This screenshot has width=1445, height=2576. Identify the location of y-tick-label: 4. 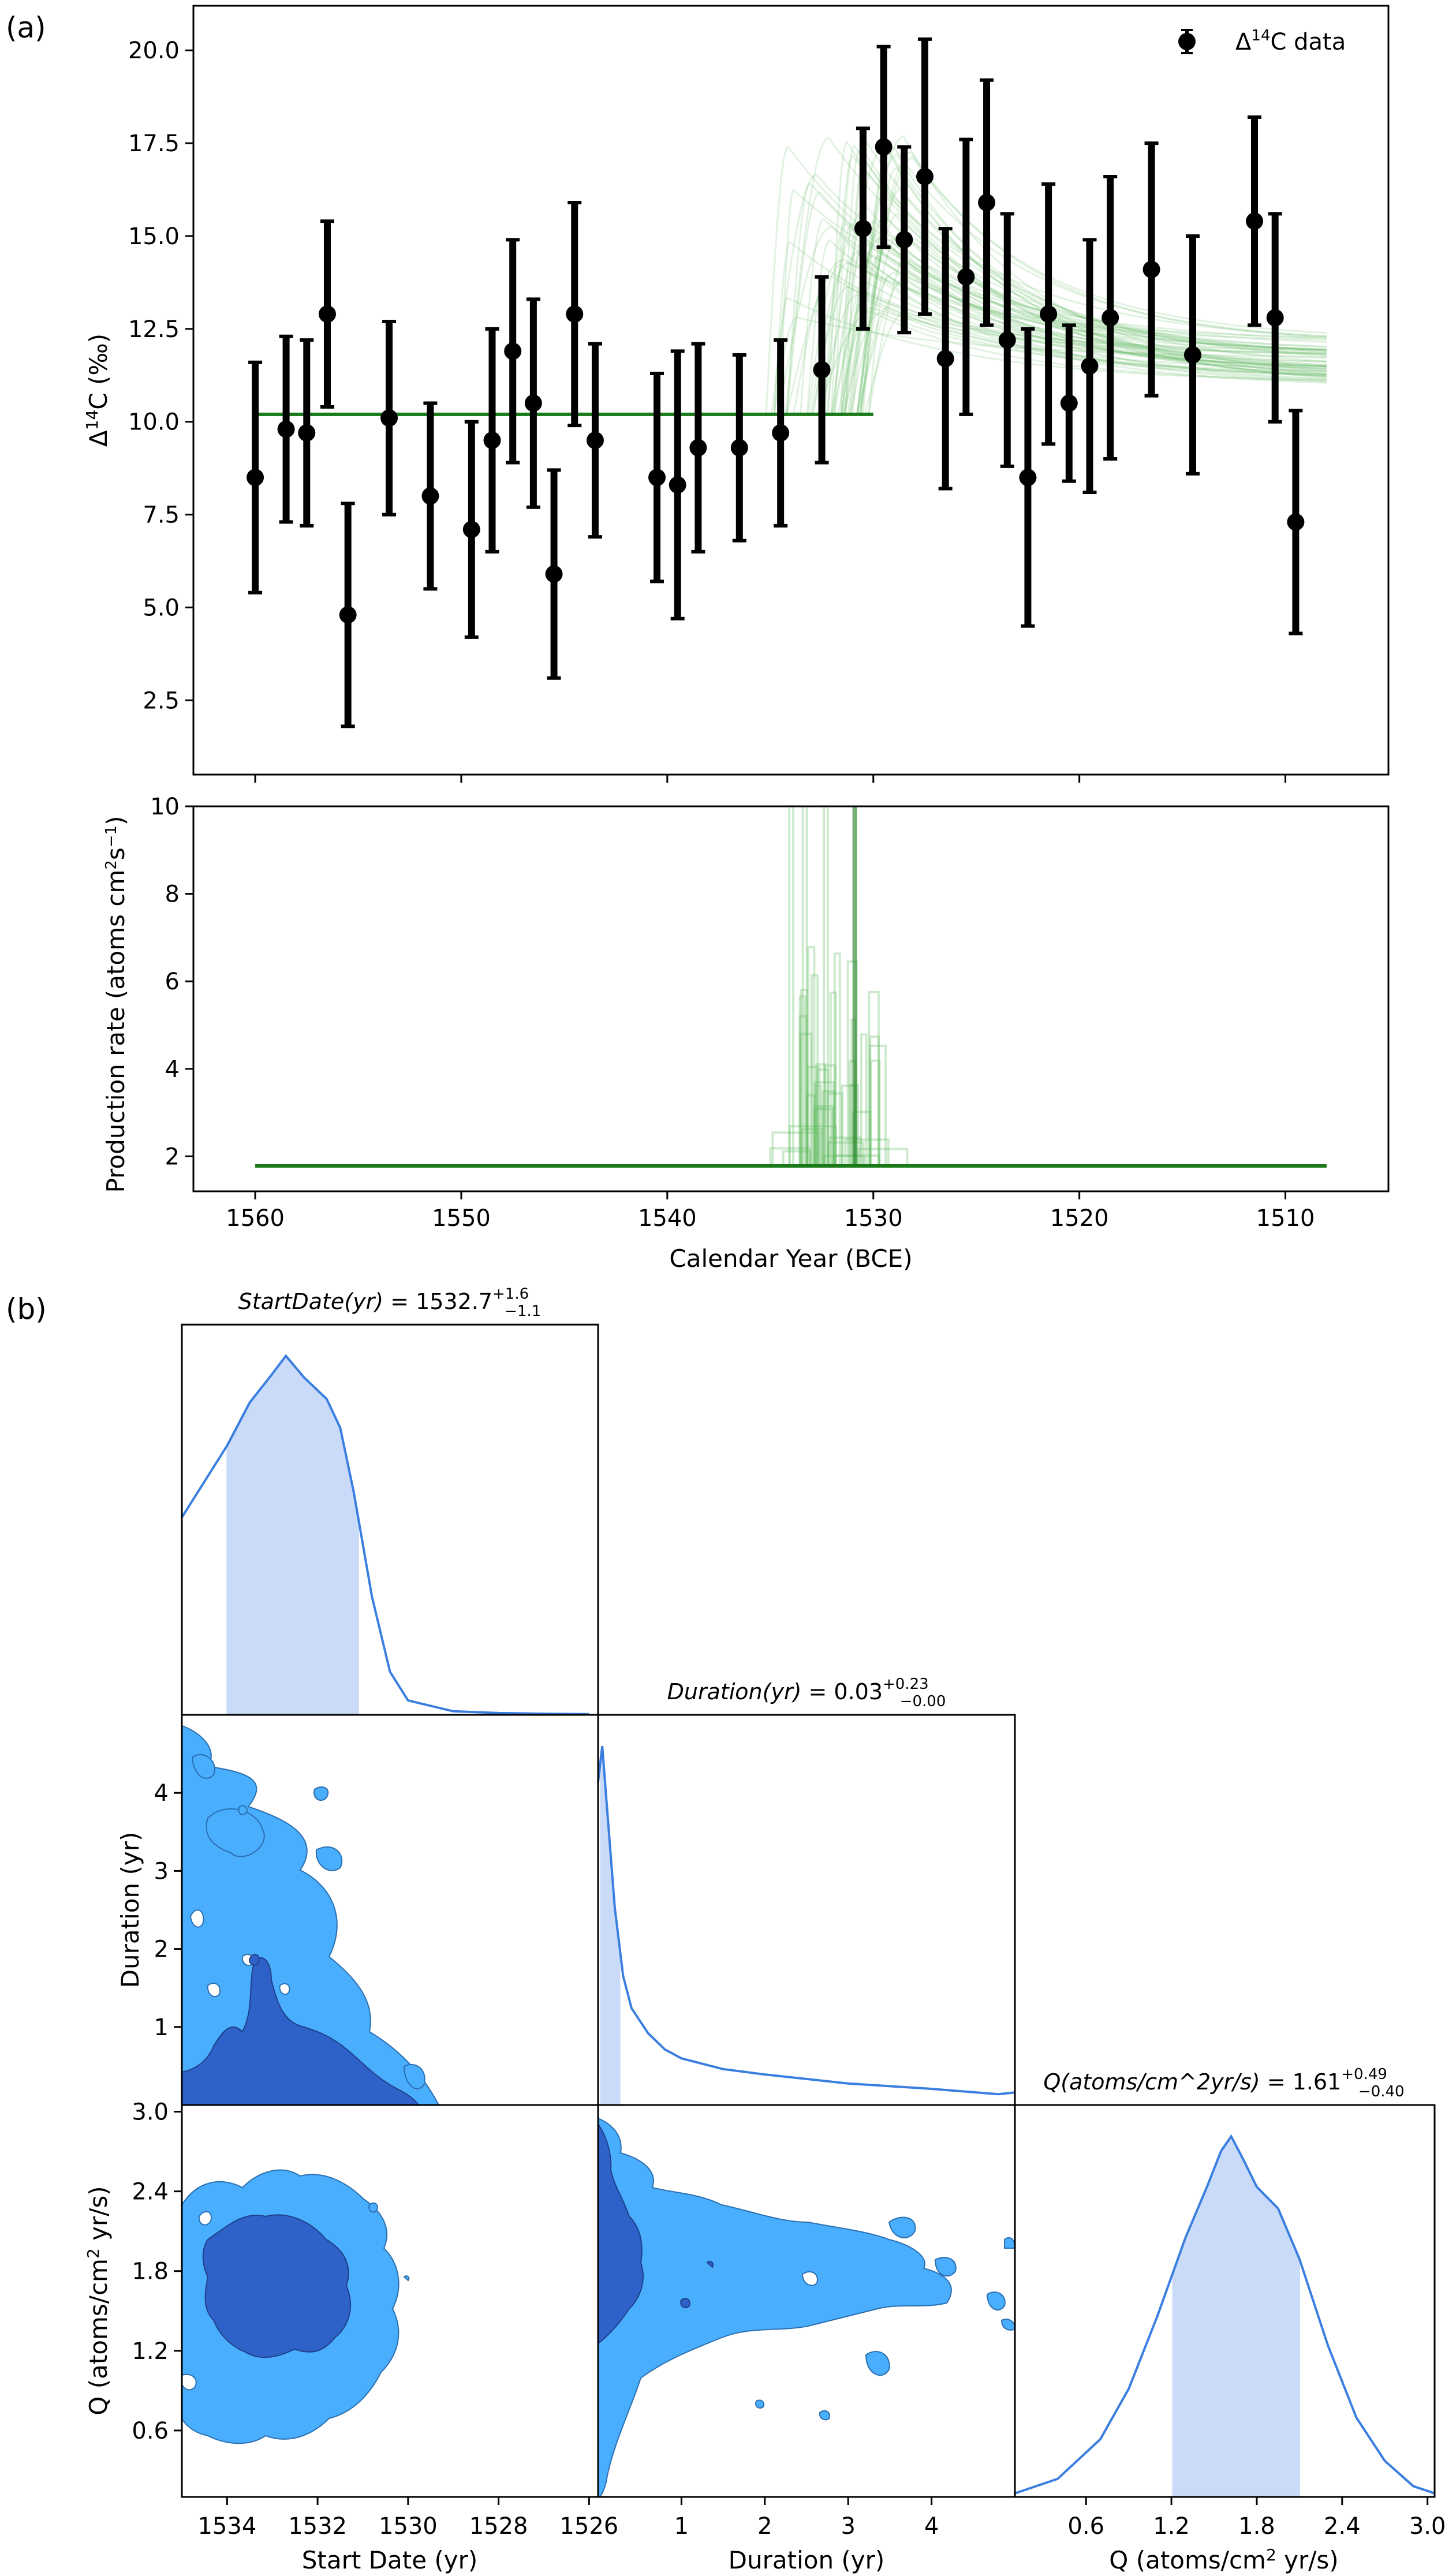
(161, 1793).